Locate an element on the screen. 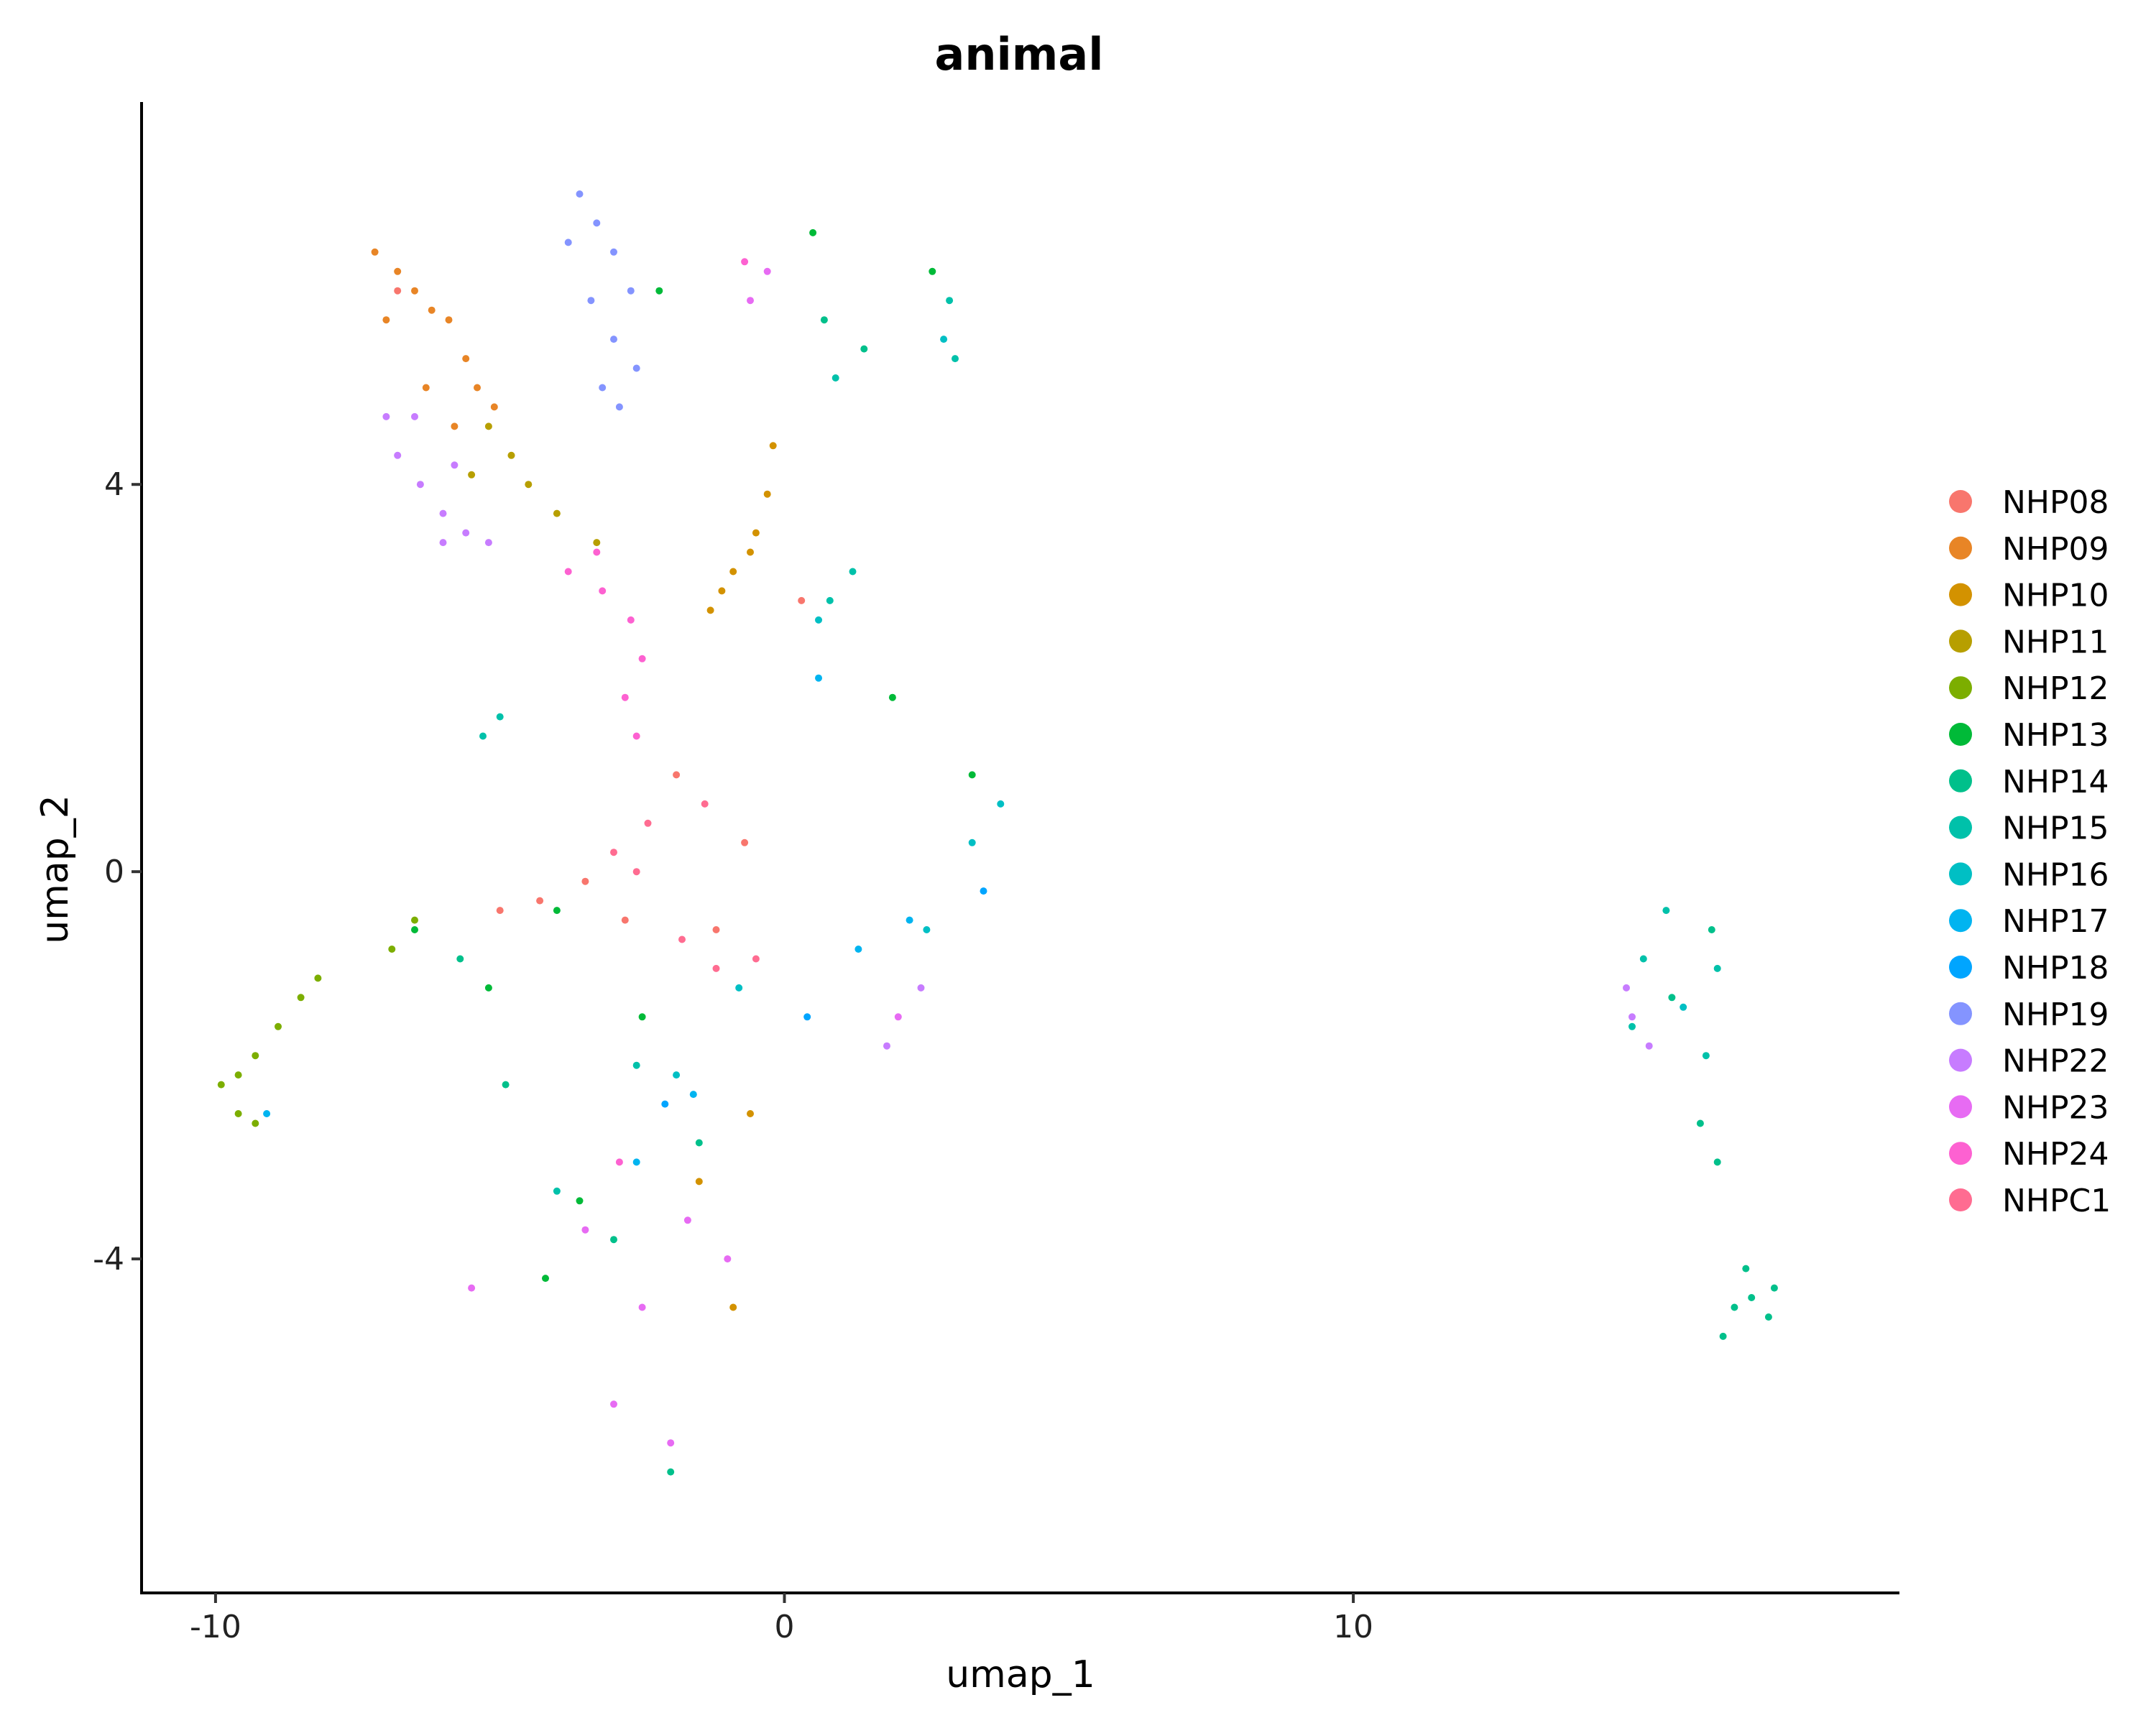 The image size is (2156, 1728). legend-item-NHP09: NHP09 is located at coordinates (2029, 550).